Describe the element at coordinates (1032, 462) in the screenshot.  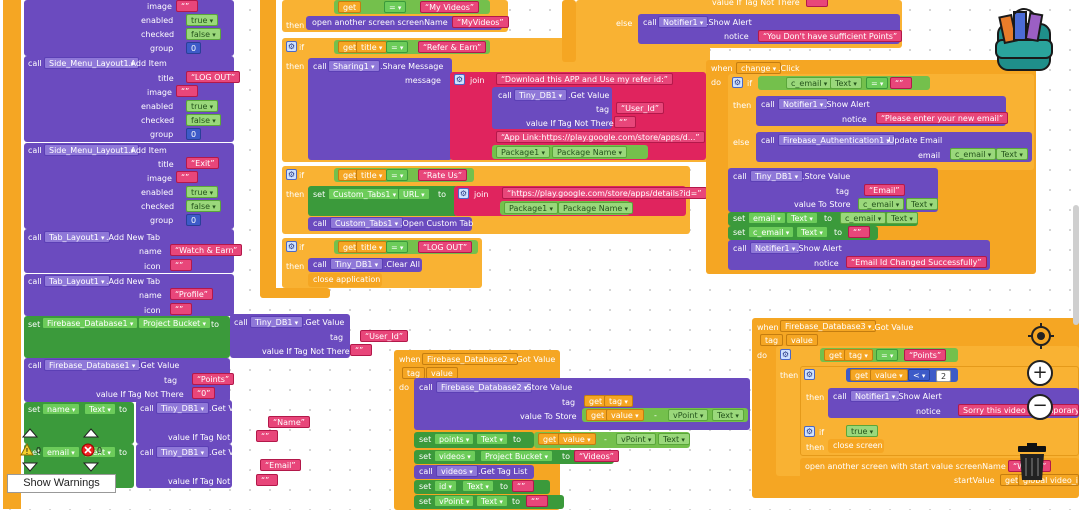
I see `trash-icon` at that location.